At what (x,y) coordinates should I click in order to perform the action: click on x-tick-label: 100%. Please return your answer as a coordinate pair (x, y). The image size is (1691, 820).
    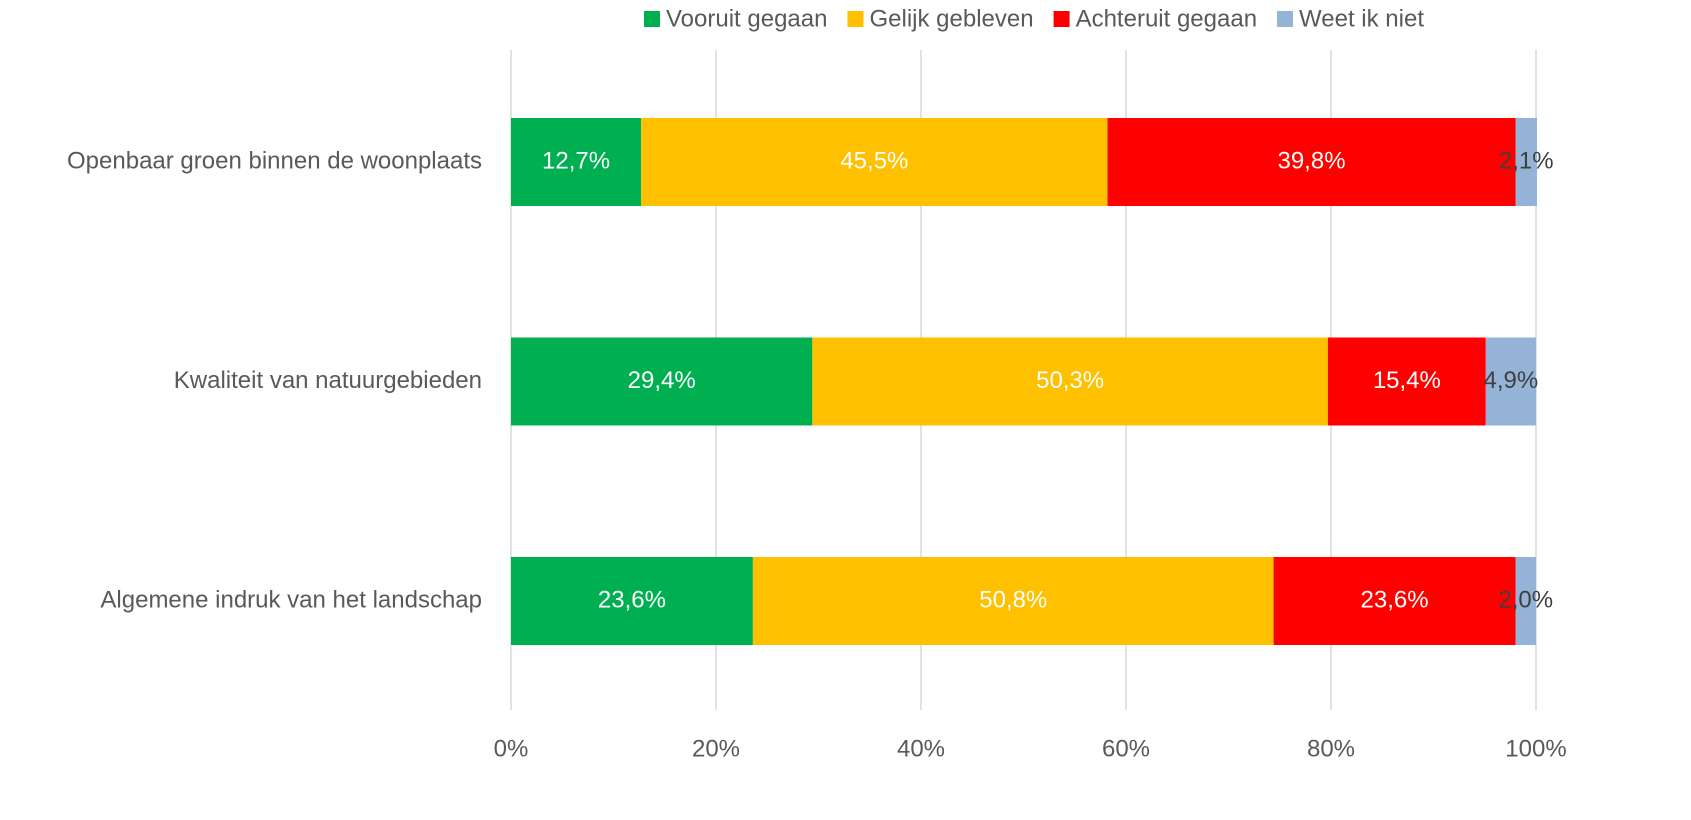
    Looking at the image, I should click on (1535, 748).